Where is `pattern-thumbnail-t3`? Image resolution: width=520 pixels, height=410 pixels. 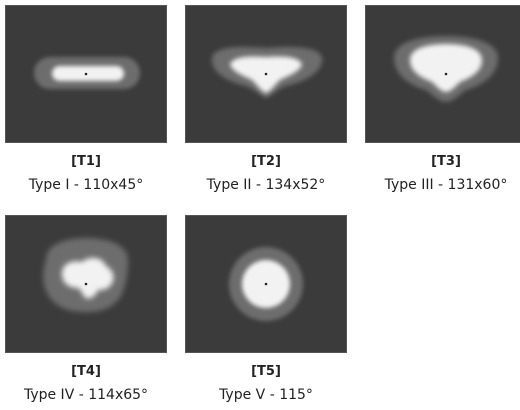 pattern-thumbnail-t3 is located at coordinates (442, 74).